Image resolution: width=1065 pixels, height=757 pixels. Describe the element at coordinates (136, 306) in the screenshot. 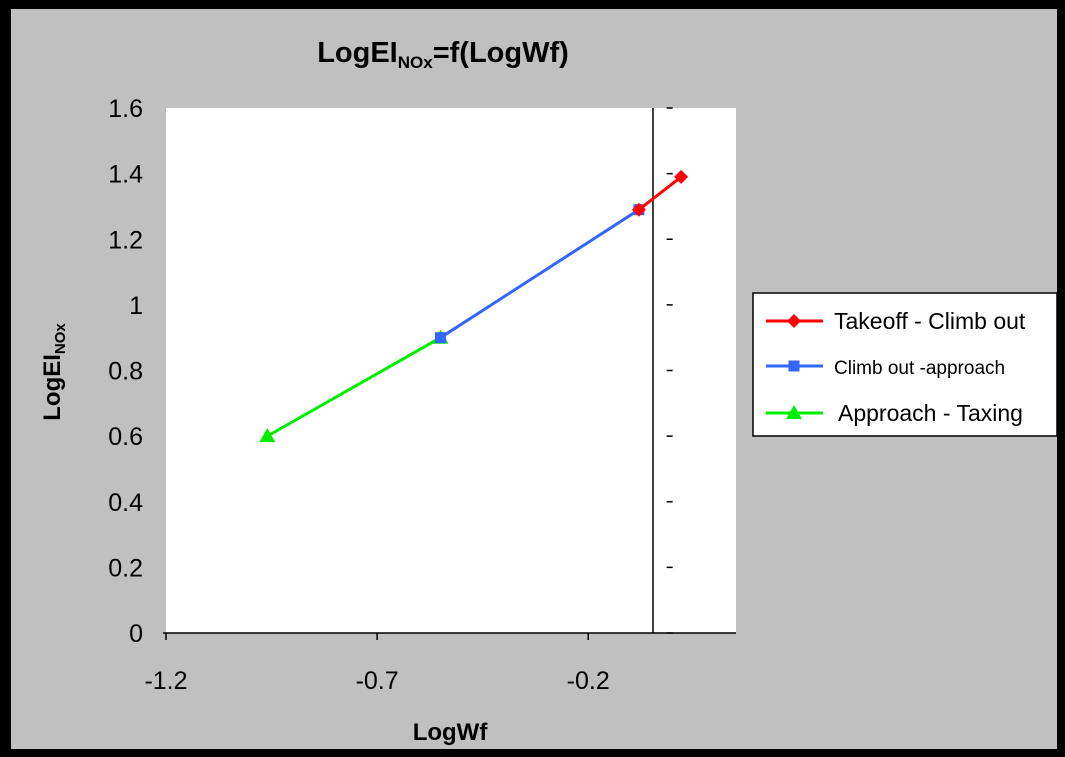

I see `y-tick-label: 1` at that location.